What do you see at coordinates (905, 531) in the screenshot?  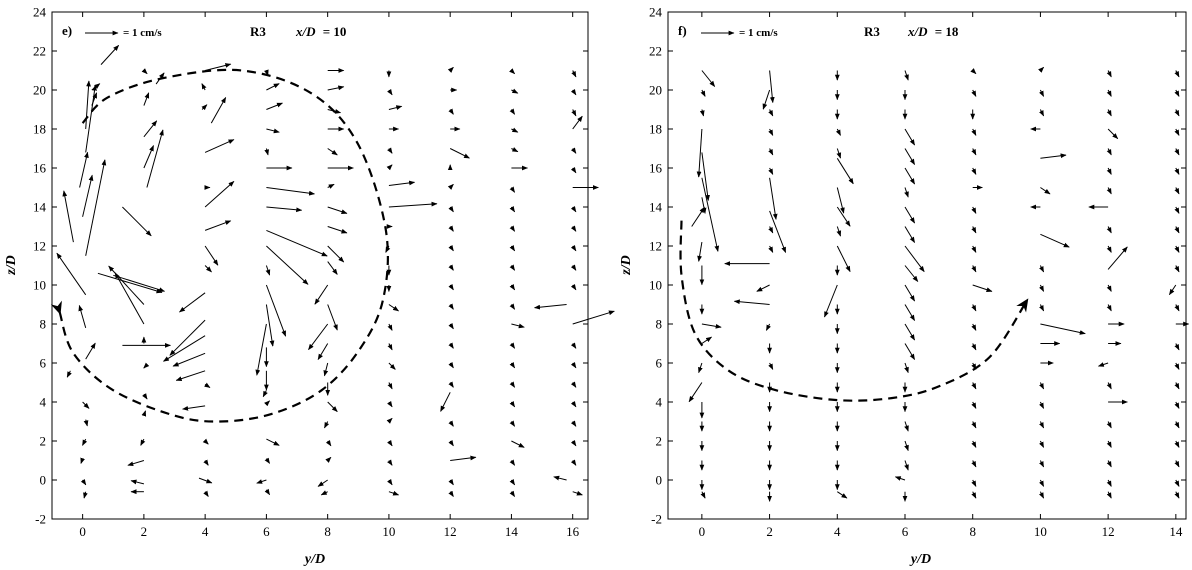 I see `x-tick-label: 6` at bounding box center [905, 531].